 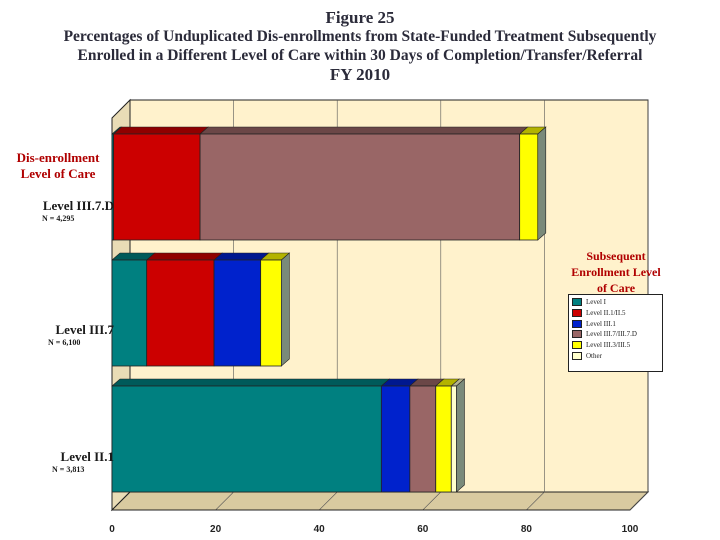 I want to click on legend-title: Subsequent Enrollment Level of Care, so click(x=616, y=272).